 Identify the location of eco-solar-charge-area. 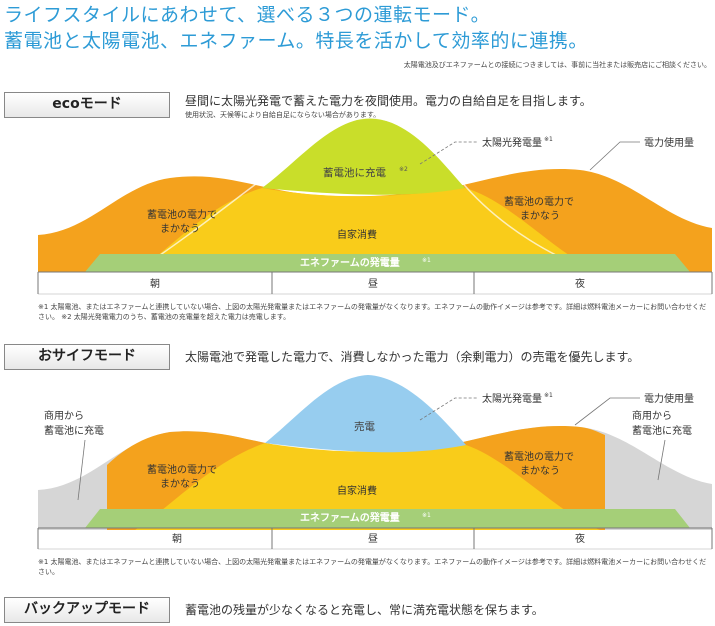
(363, 156).